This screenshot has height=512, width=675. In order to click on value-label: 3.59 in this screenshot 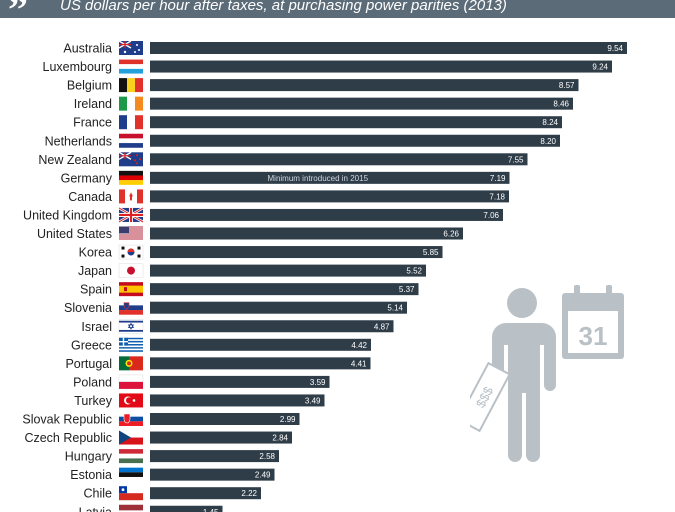, I will do `click(318, 382)`.